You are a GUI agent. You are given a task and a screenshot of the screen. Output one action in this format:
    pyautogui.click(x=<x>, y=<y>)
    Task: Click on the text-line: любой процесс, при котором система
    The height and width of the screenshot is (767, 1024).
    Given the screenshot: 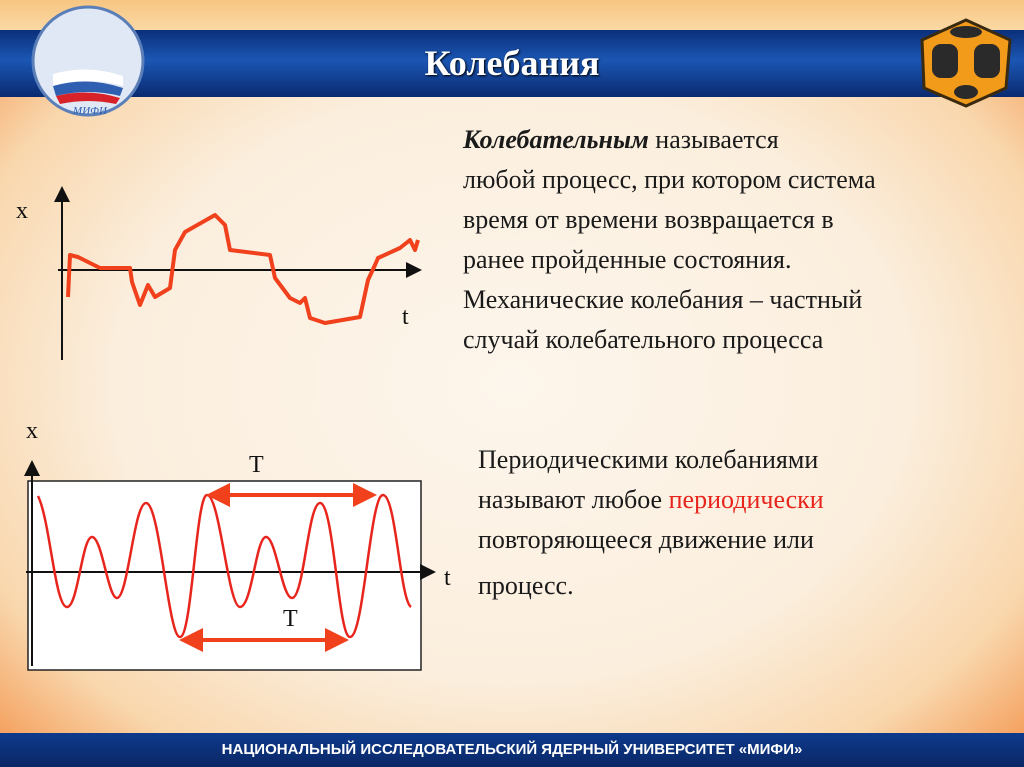 What is the action you would take?
    pyautogui.click(x=669, y=179)
    